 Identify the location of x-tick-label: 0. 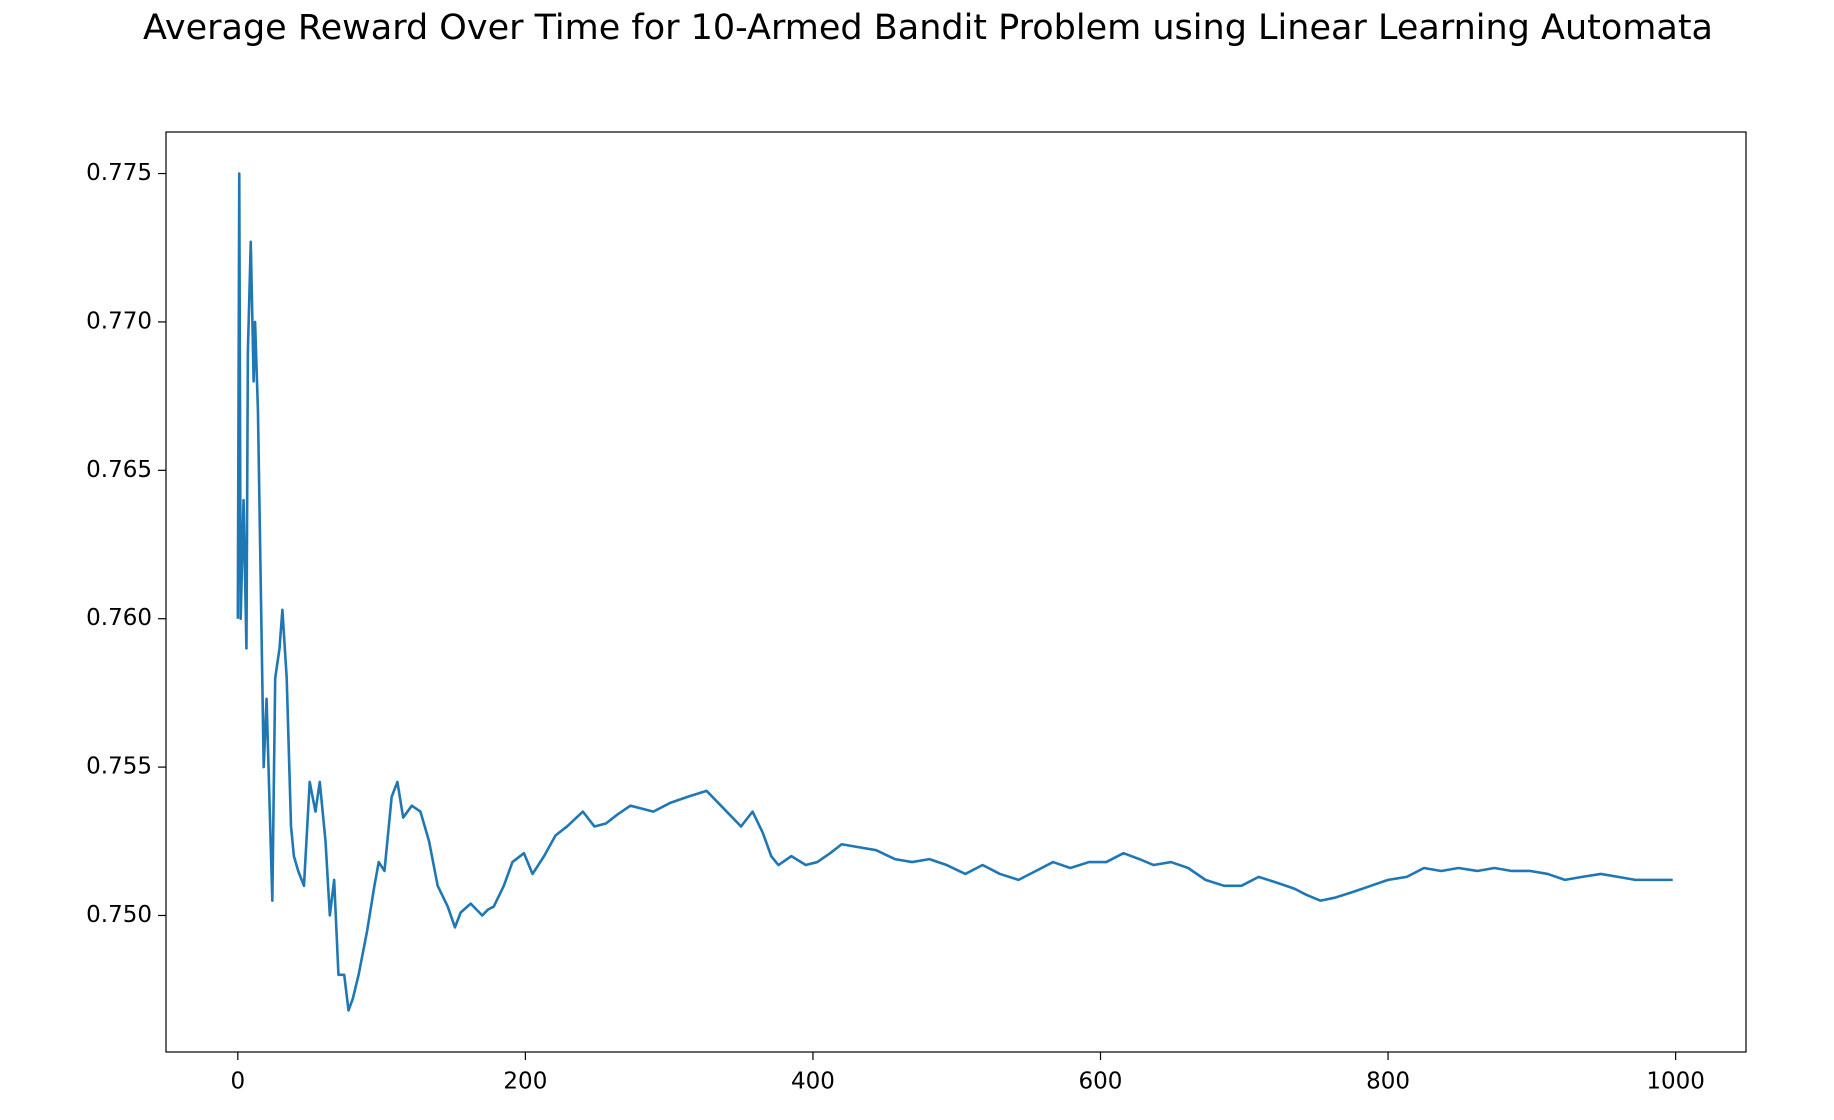
(237, 1082).